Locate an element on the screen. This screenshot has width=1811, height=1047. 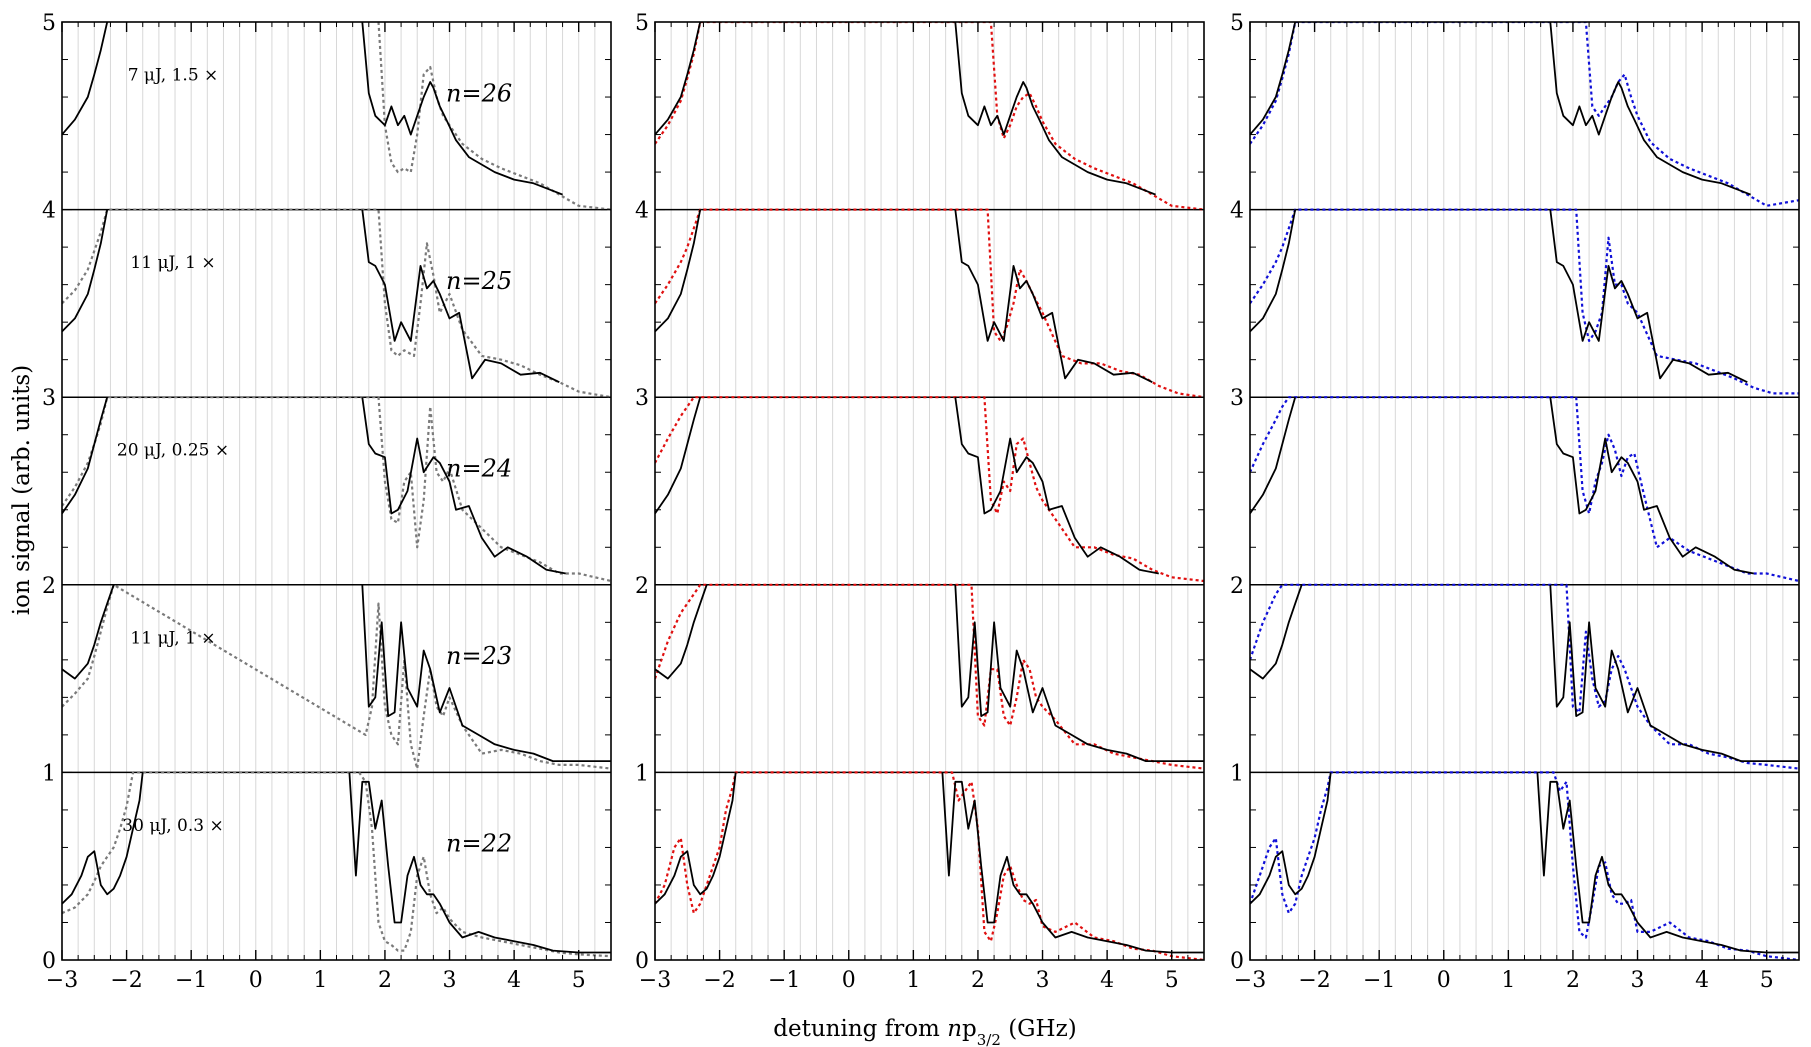
n-label: n=22 is located at coordinates (479, 844).